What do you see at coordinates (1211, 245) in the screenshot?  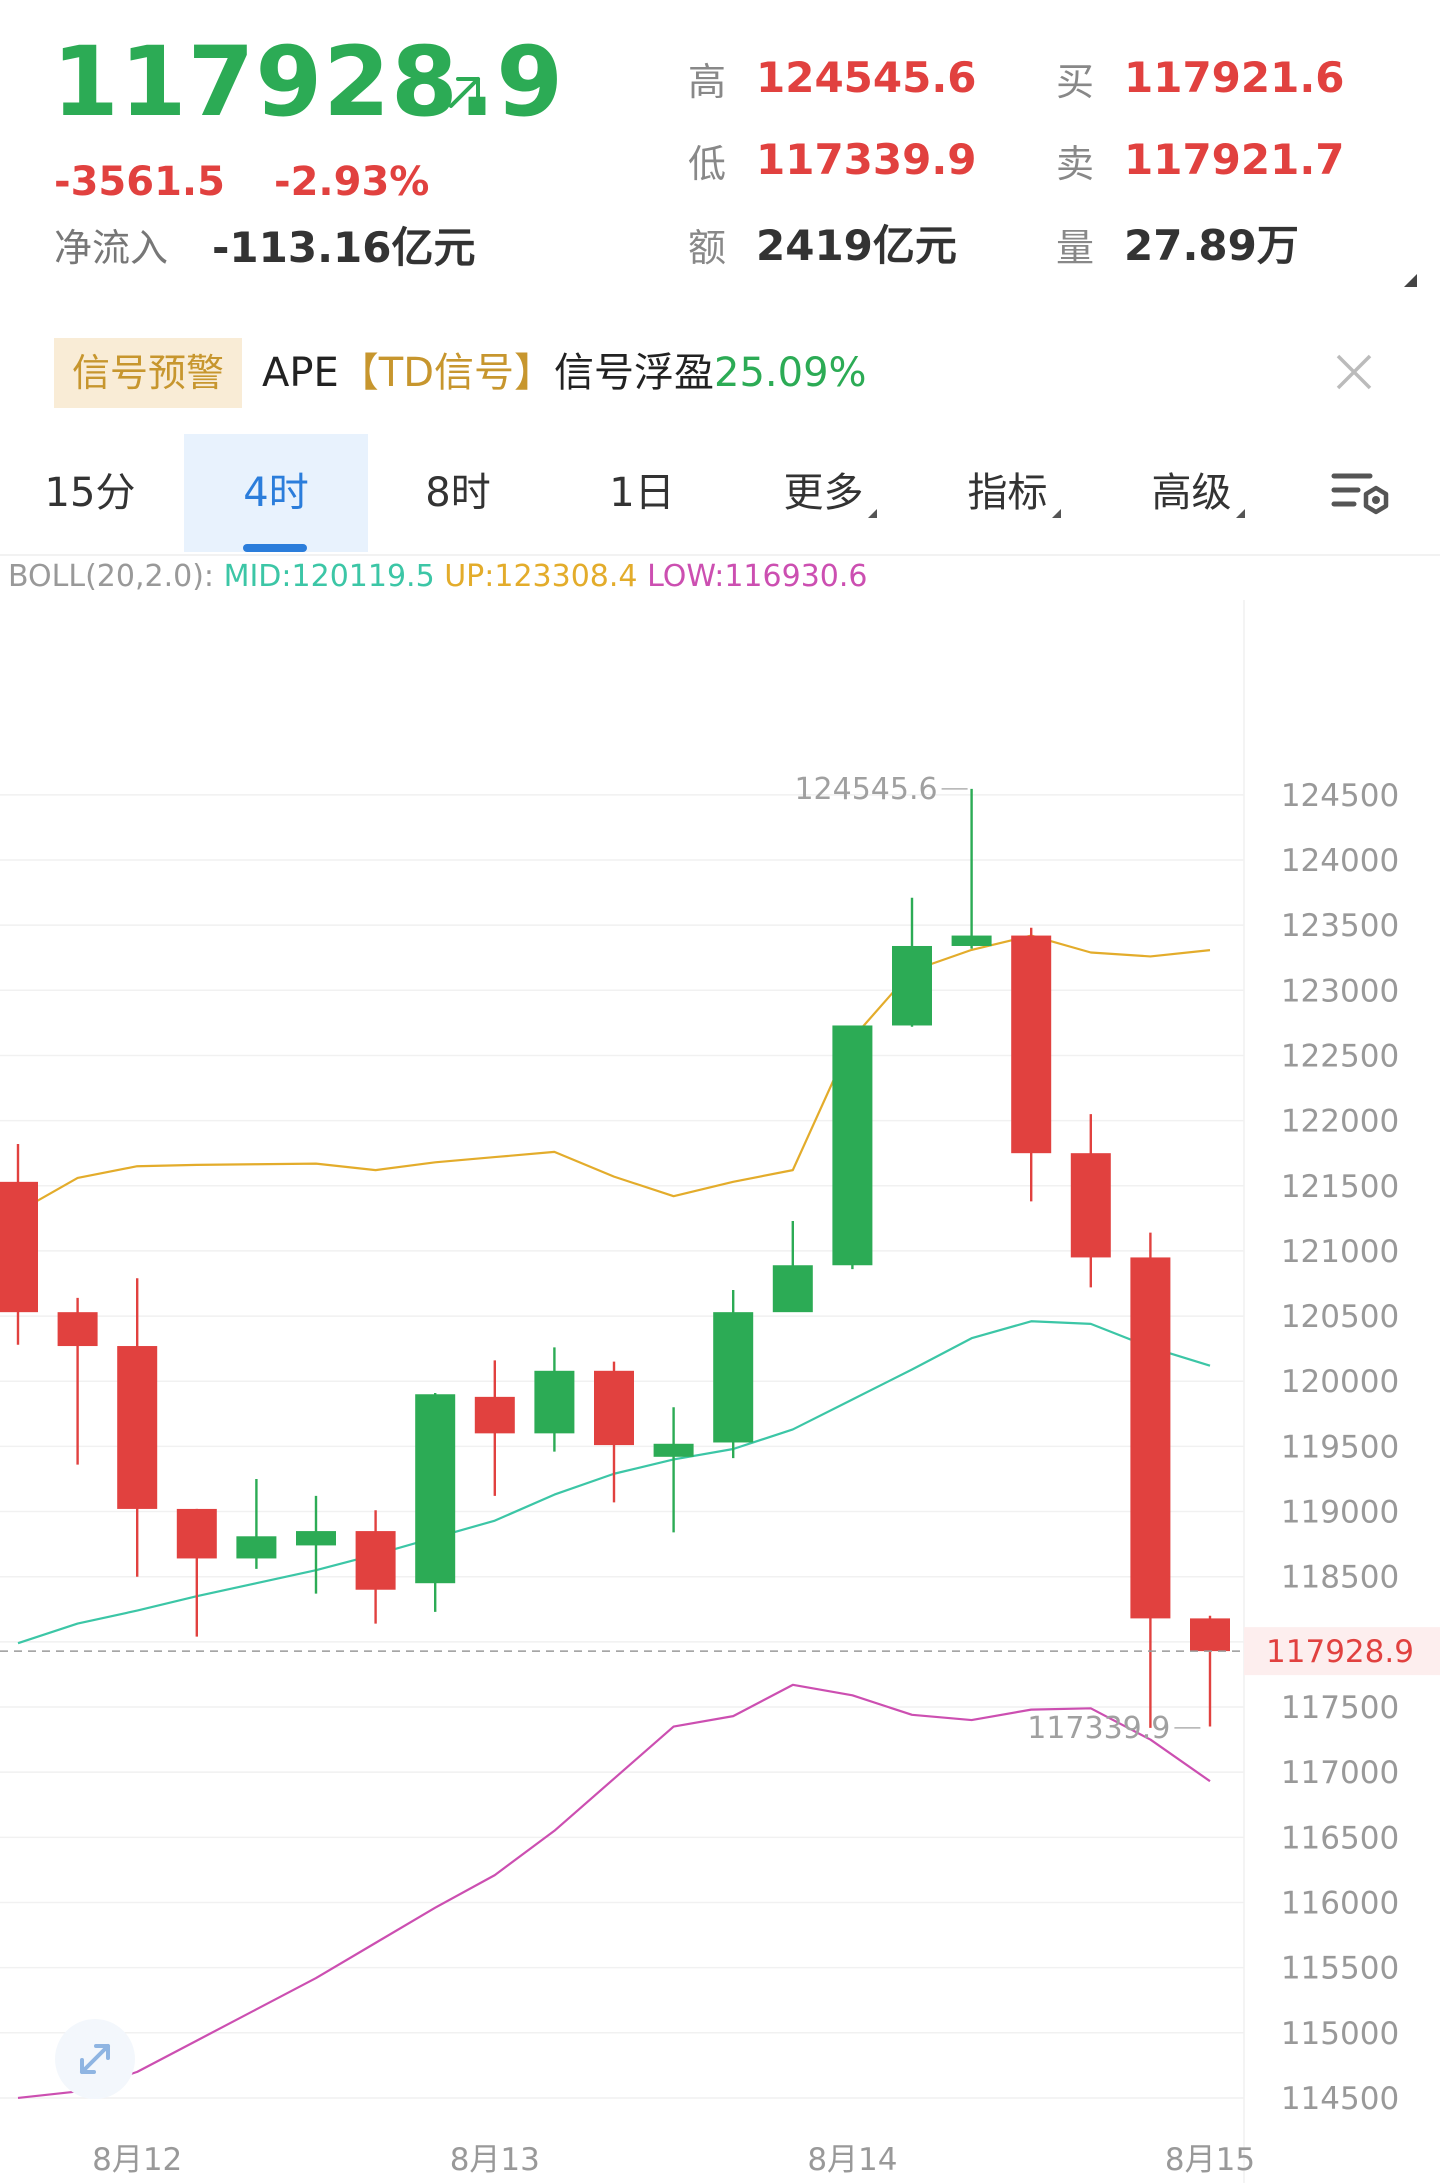 I see `volume-value: 27.89万` at bounding box center [1211, 245].